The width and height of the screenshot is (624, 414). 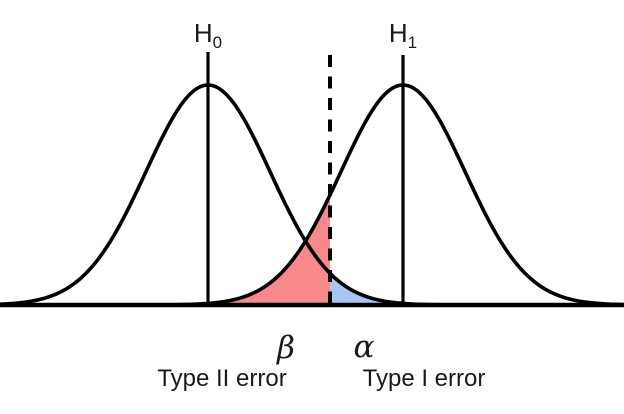 What do you see at coordinates (285, 348) in the screenshot?
I see `beta-symbol: β` at bounding box center [285, 348].